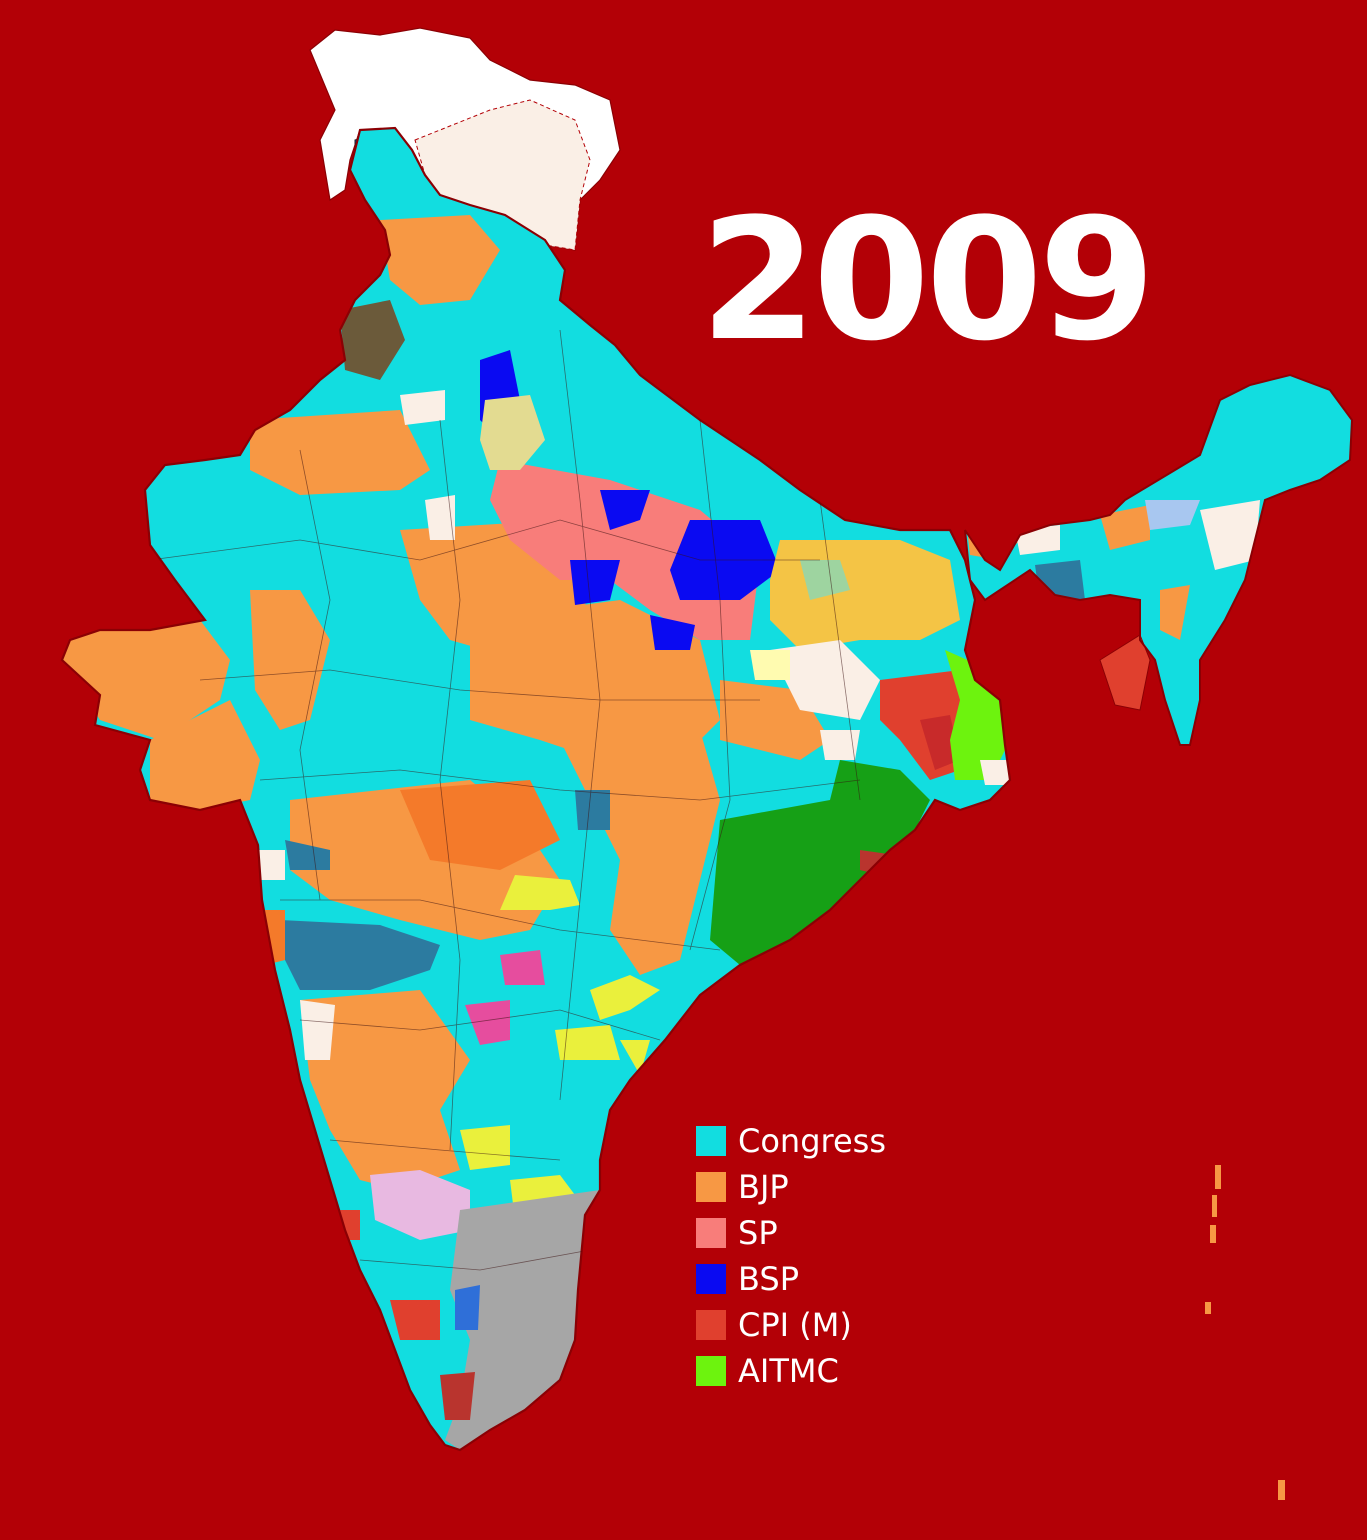  Describe the element at coordinates (795, 1325) in the screenshot. I see `legend-label: CPI (M)` at that location.